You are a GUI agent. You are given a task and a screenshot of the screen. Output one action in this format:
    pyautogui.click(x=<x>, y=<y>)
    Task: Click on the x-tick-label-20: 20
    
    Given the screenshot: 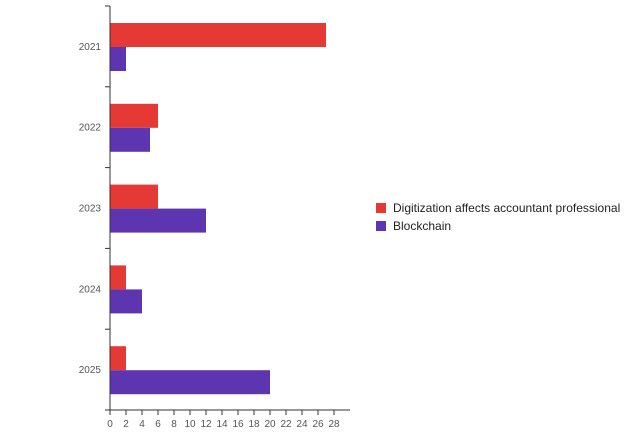 What is the action you would take?
    pyautogui.click(x=270, y=424)
    